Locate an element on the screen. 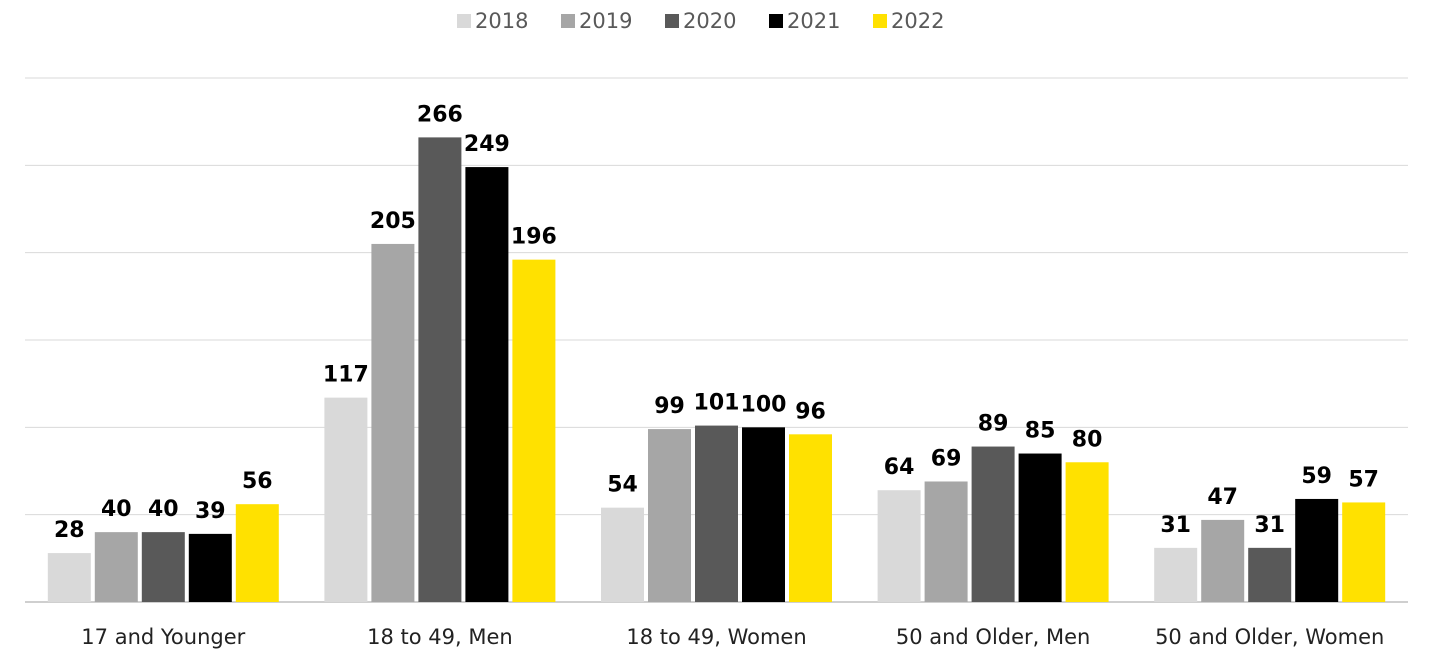 Image resolution: width=1434 pixels, height=661 pixels. data-label: 59 is located at coordinates (1316, 476).